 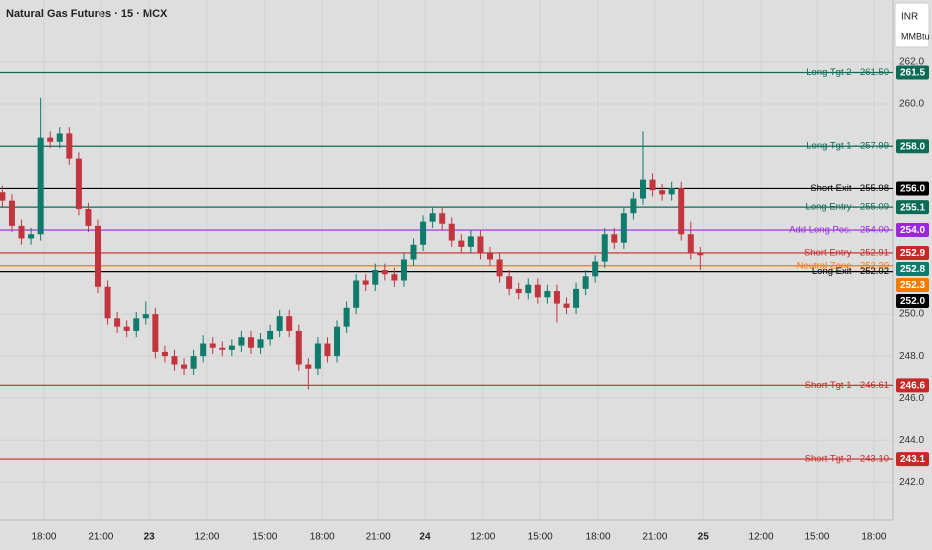 I want to click on x-tick-label: 18:00, so click(x=873, y=537).